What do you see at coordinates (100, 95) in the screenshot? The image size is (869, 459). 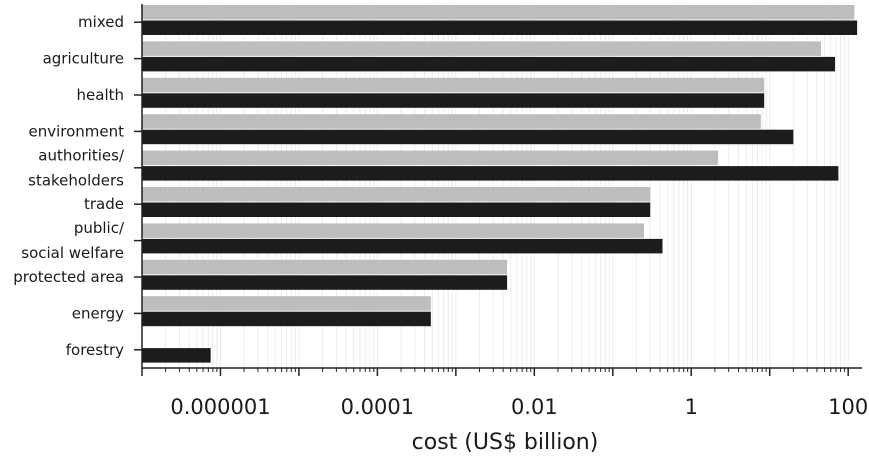 I see `category-label: health` at bounding box center [100, 95].